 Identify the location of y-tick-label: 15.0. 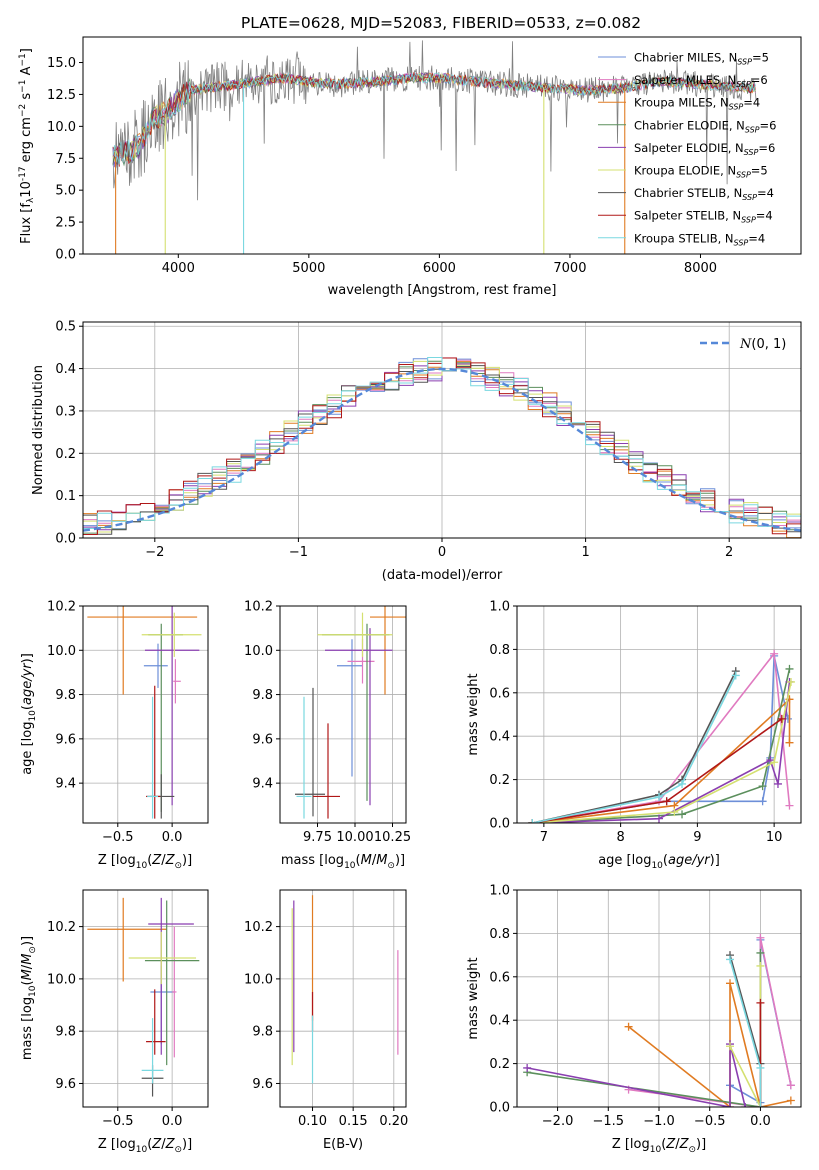
(61, 63).